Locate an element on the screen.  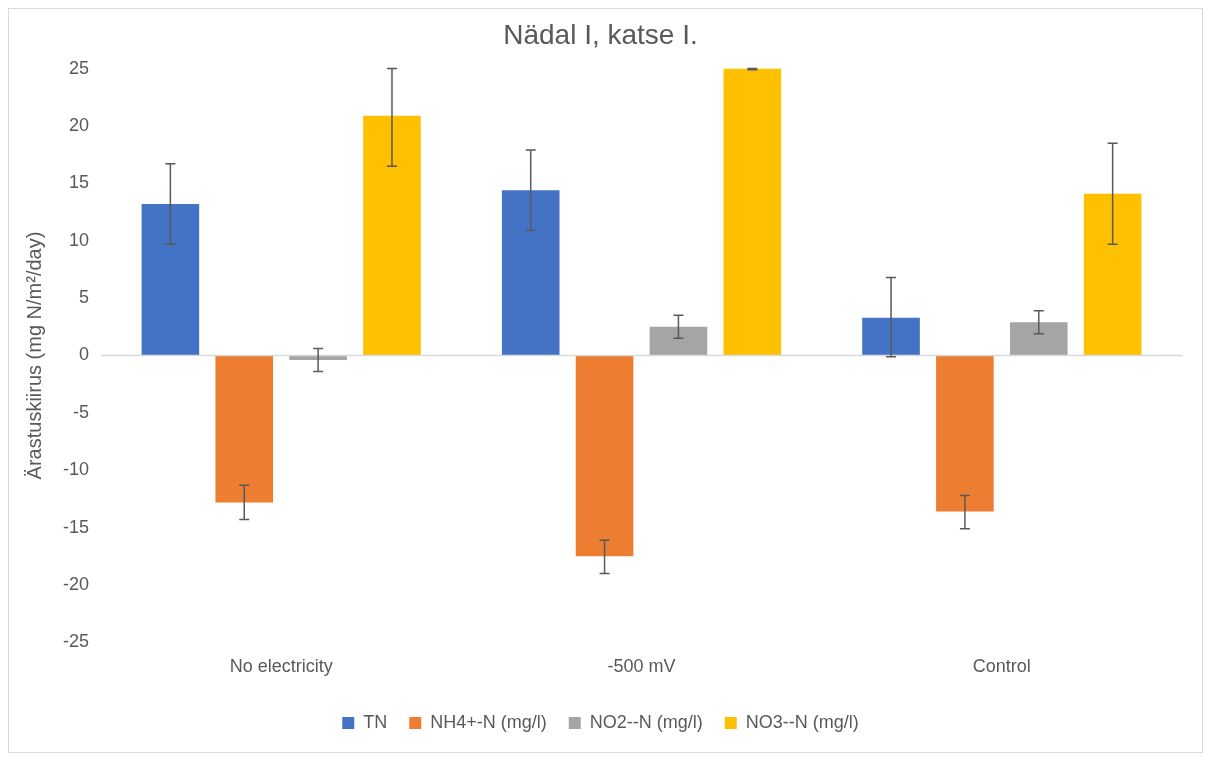
y-axis-title: Ärastuskiirus (mg N/m²/day) is located at coordinates (33, 355).